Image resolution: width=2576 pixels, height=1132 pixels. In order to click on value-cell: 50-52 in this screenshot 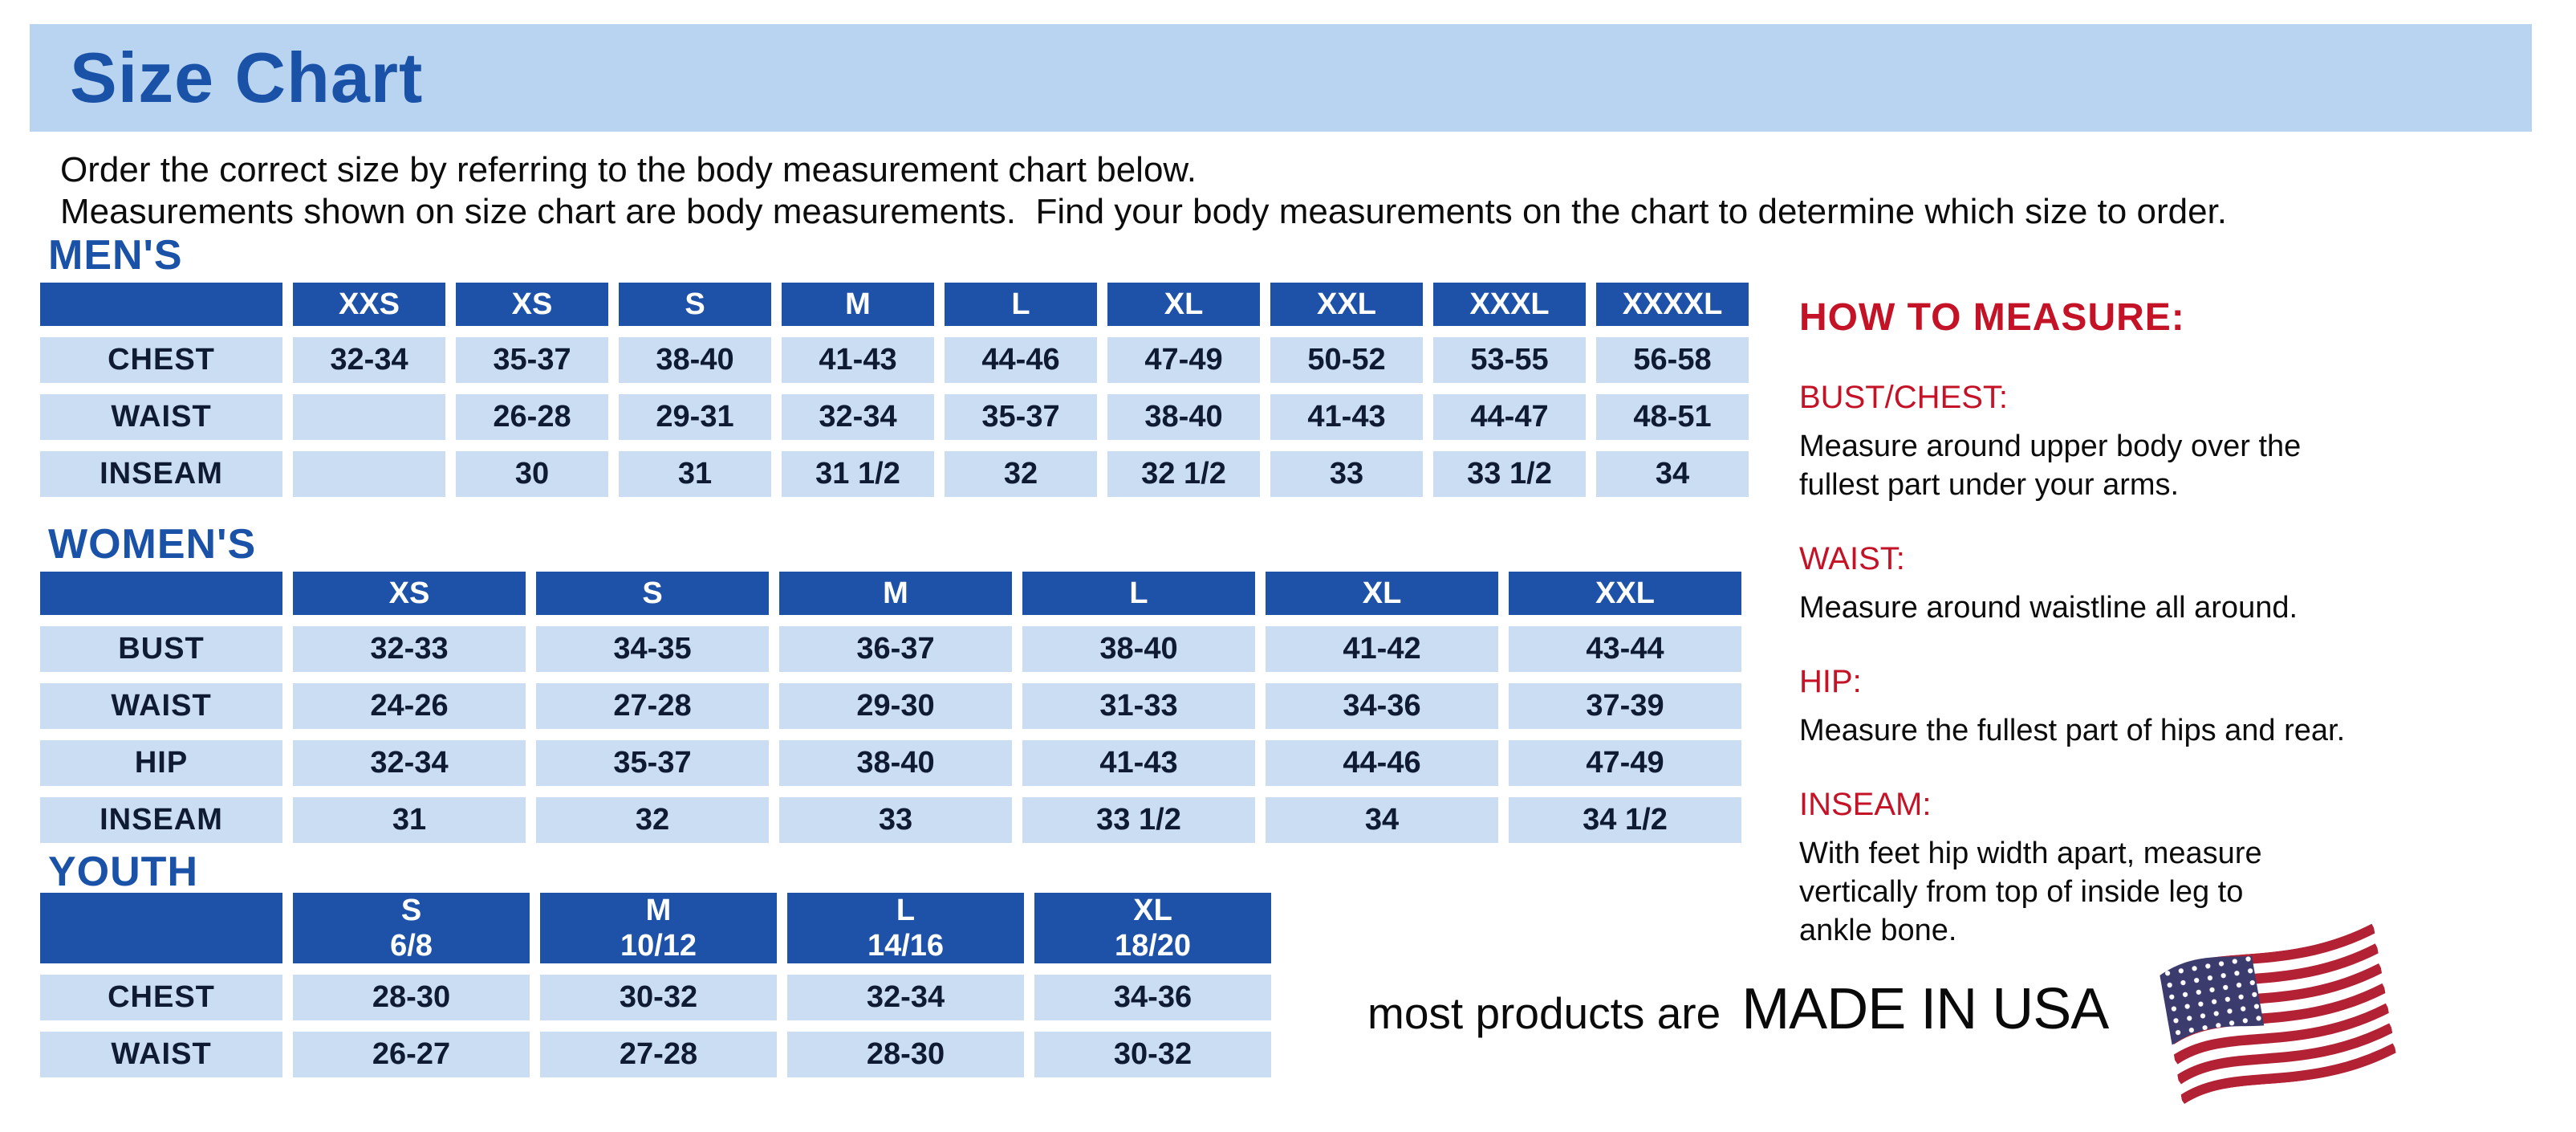, I will do `click(1346, 360)`.